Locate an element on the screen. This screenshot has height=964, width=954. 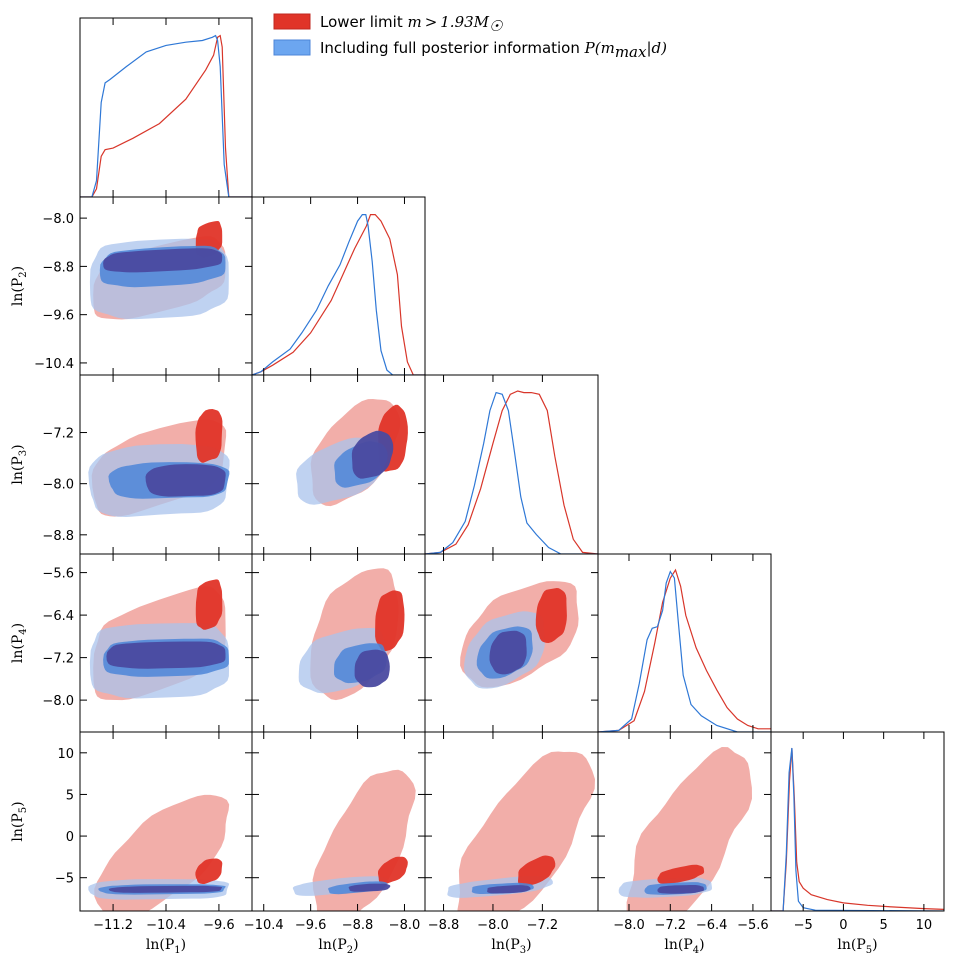
overlap-region-p1-p2 is located at coordinates (163, 260).